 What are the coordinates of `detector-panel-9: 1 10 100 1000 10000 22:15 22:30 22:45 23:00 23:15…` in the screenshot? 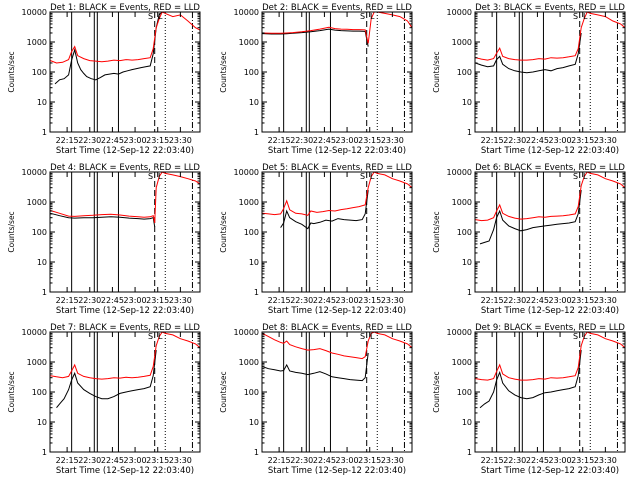 It's located at (529, 399).